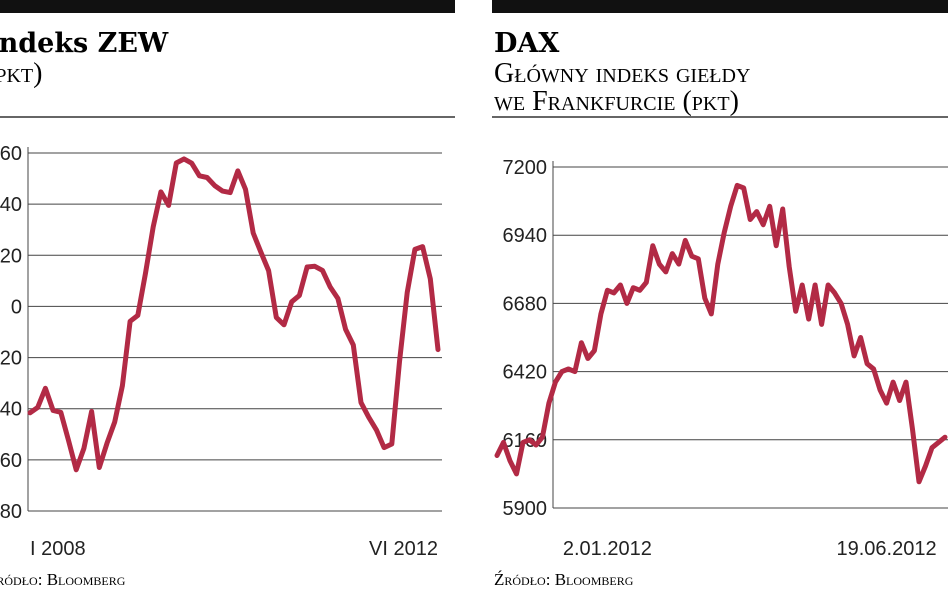  I want to click on y-tick-label: 5900, so click(525, 509).